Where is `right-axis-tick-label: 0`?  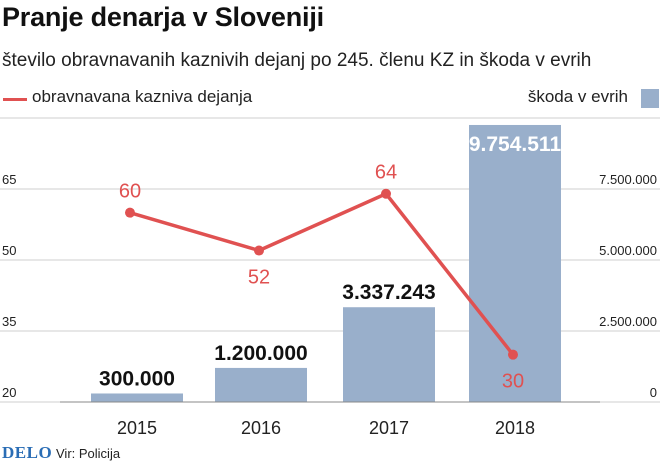
right-axis-tick-label: 0 is located at coordinates (653, 392).